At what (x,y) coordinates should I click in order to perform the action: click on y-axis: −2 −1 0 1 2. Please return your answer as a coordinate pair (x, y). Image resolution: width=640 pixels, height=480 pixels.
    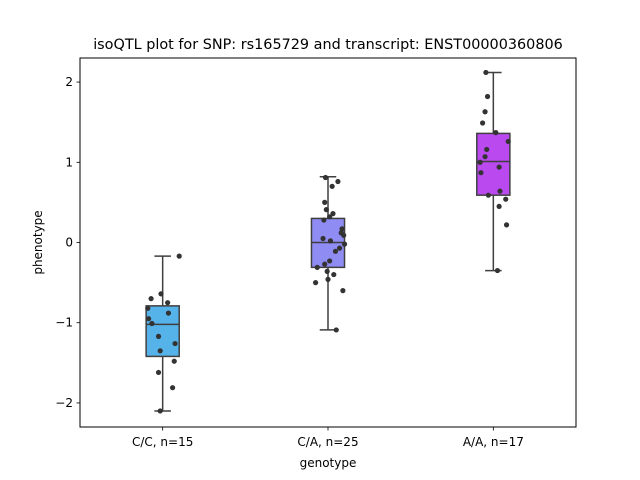
    Looking at the image, I should click on (67, 242).